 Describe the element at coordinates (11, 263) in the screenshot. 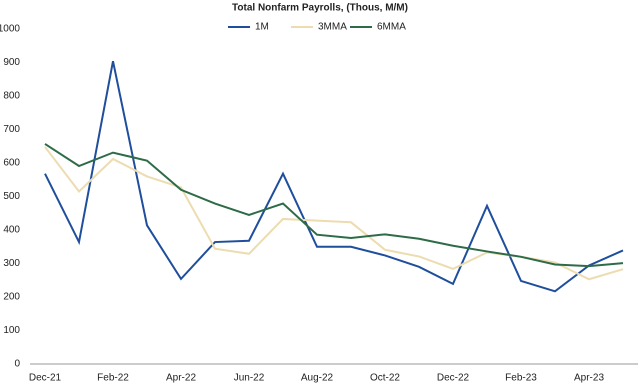

I see `y-tick-label: 300` at that location.